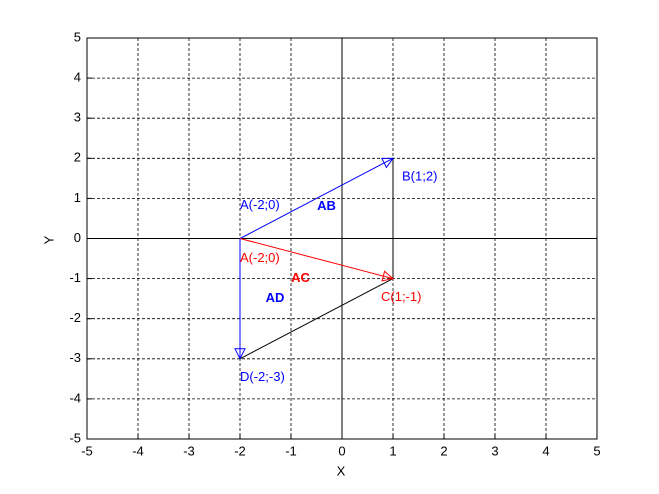 The height and width of the screenshot is (494, 659). What do you see at coordinates (443, 450) in the screenshot?
I see `x-tick-label: 2` at bounding box center [443, 450].